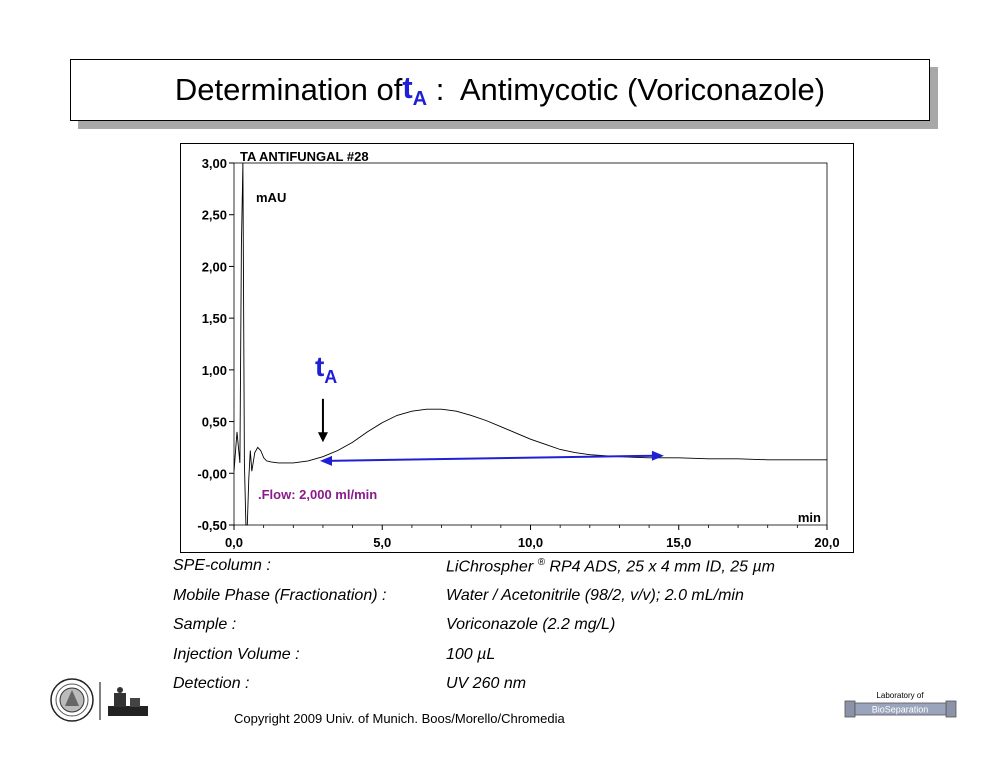 This screenshot has width=1000, height=773. I want to click on spec-value: UV 260 nm, so click(486, 683).